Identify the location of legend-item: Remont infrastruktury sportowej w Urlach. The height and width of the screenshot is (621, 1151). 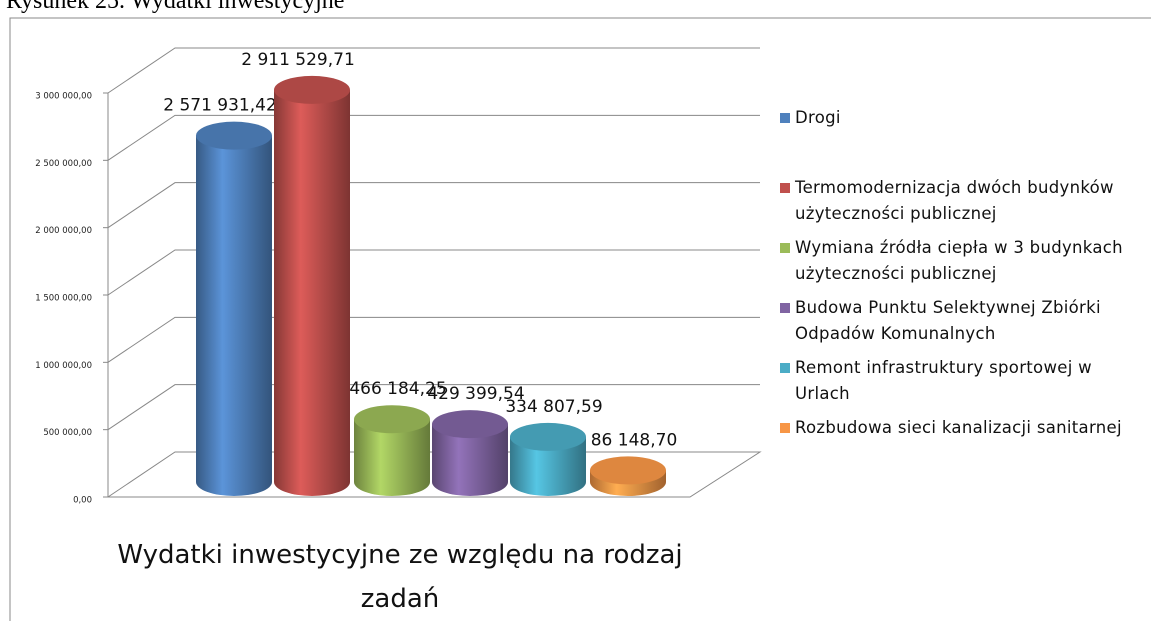
(965, 381).